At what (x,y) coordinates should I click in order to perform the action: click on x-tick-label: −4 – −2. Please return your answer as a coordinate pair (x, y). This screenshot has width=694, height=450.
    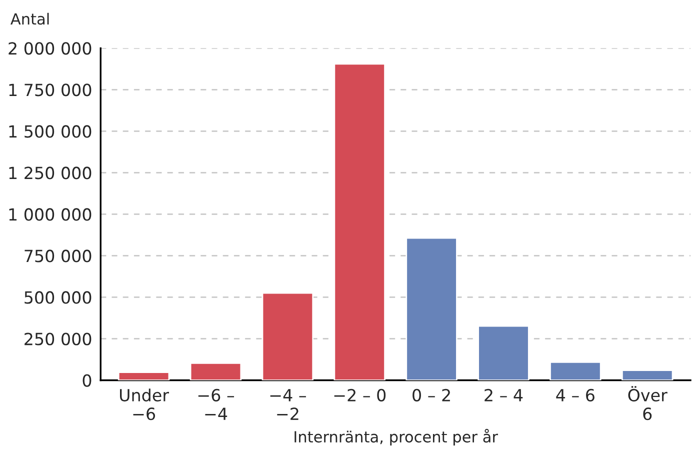
    Looking at the image, I should click on (288, 404).